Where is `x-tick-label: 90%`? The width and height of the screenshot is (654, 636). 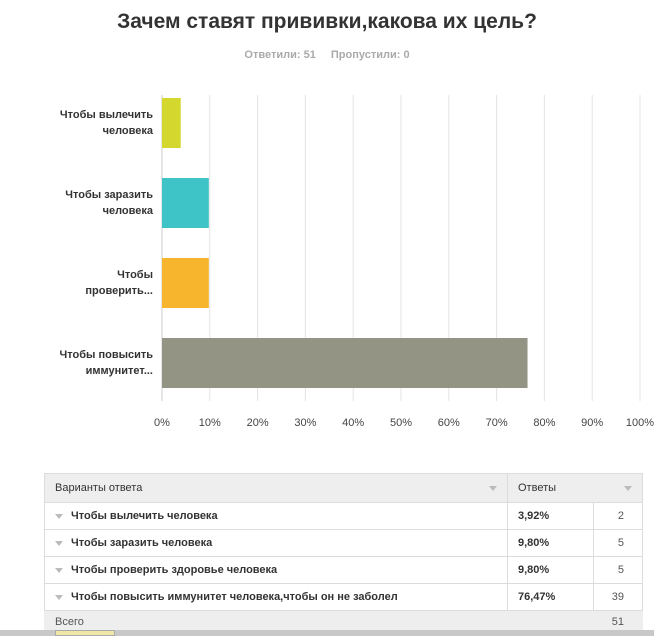 x-tick-label: 90% is located at coordinates (592, 423).